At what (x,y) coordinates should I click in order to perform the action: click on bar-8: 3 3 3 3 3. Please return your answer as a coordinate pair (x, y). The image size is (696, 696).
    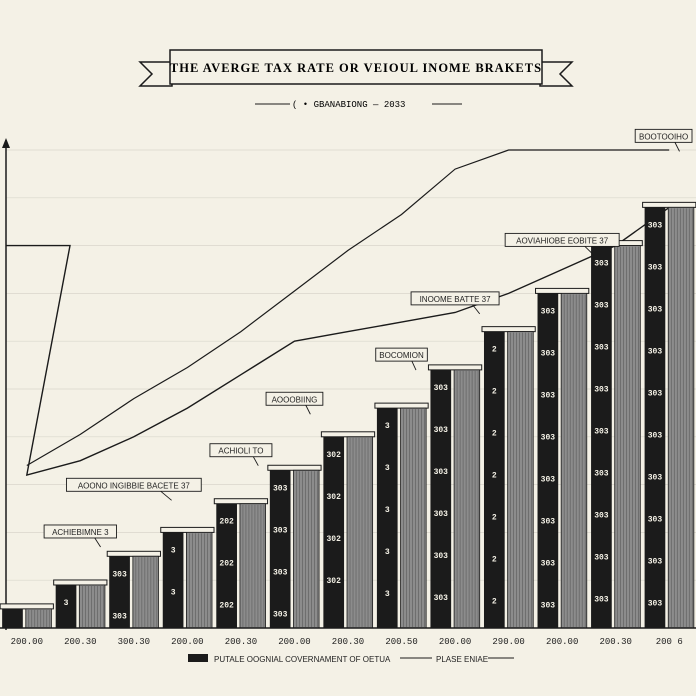
    Looking at the image, I should click on (401, 515).